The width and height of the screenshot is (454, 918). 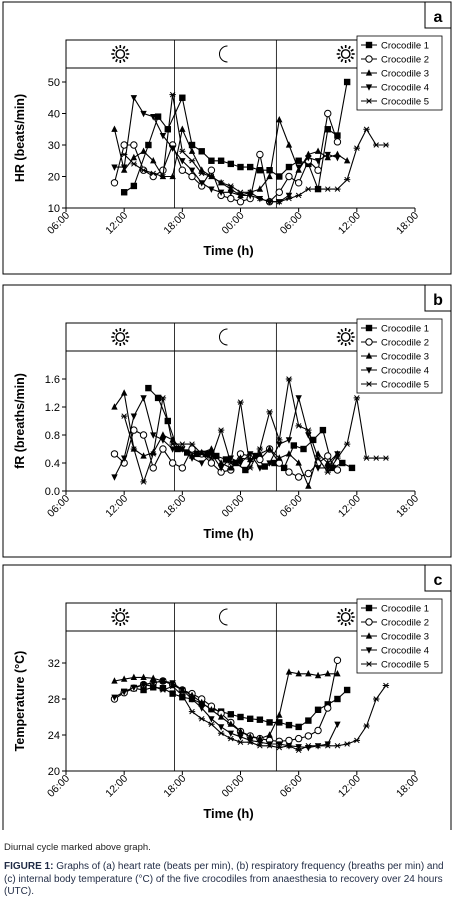 I want to click on y-tick-label: 40, so click(x=54, y=115).